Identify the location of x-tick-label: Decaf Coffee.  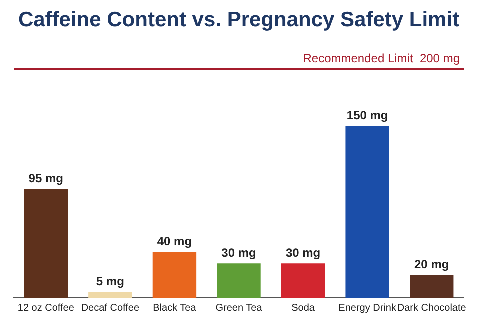
(110, 308).